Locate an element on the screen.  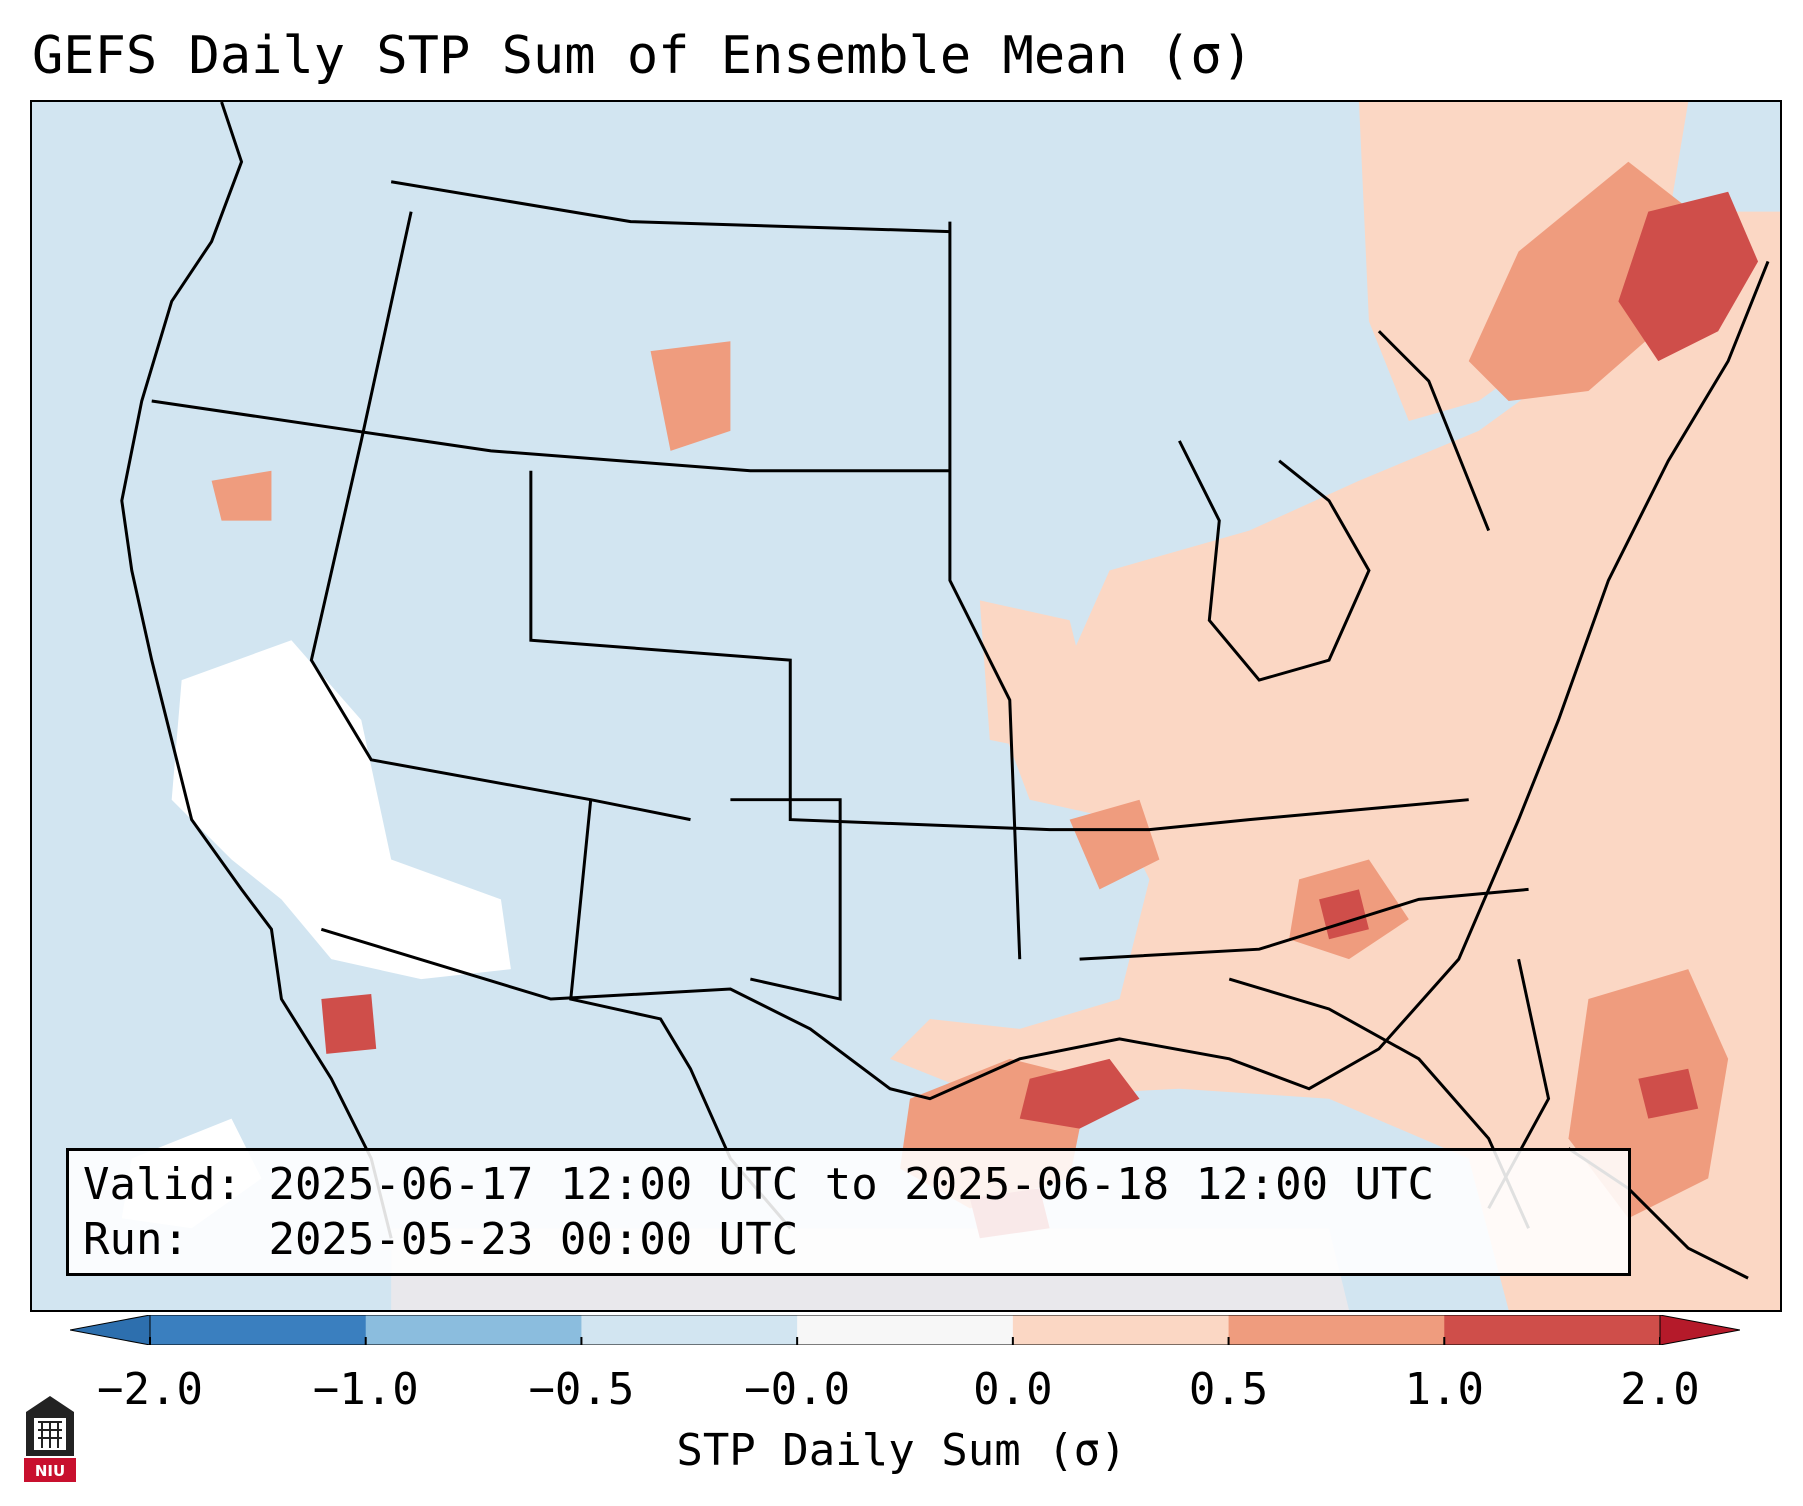
colorbar-tick-label: −2.0 is located at coordinates (150, 1389).